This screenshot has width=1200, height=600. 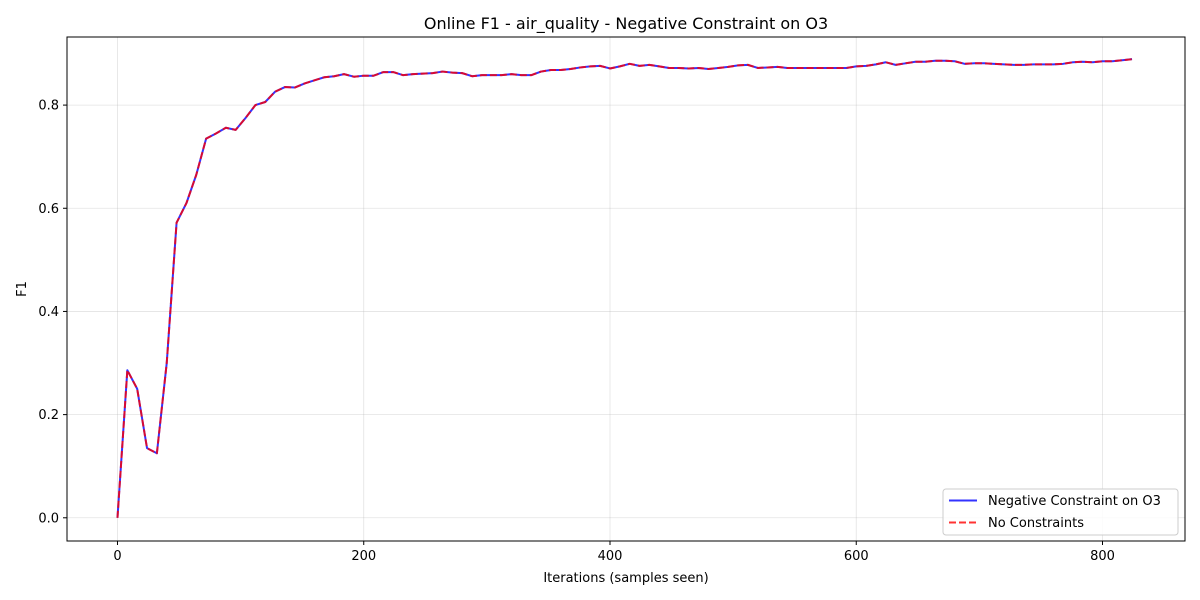 What do you see at coordinates (48, 106) in the screenshot?
I see `y-tick-label: 0.8` at bounding box center [48, 106].